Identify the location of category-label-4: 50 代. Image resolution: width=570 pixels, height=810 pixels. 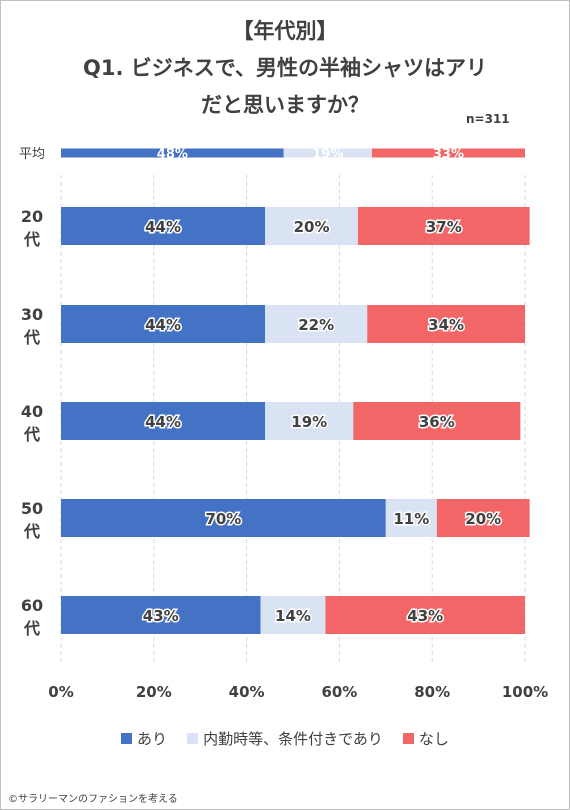
(32, 520).